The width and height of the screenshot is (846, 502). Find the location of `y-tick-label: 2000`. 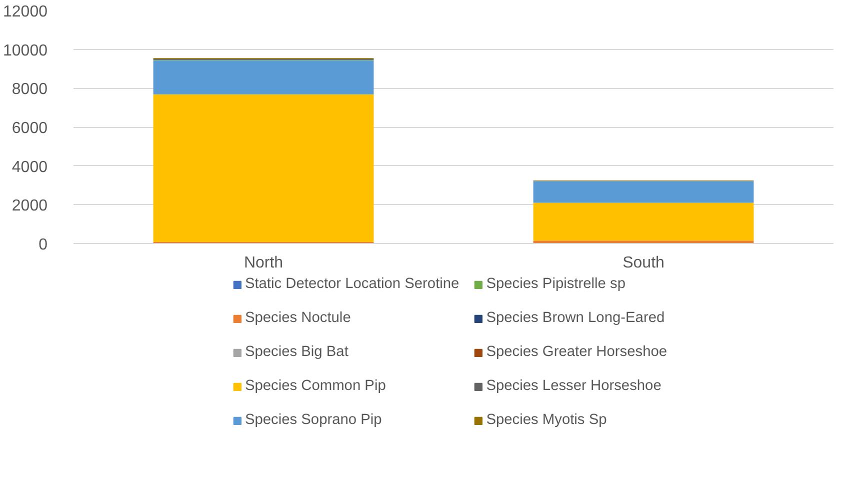

y-tick-label: 2000 is located at coordinates (30, 206).